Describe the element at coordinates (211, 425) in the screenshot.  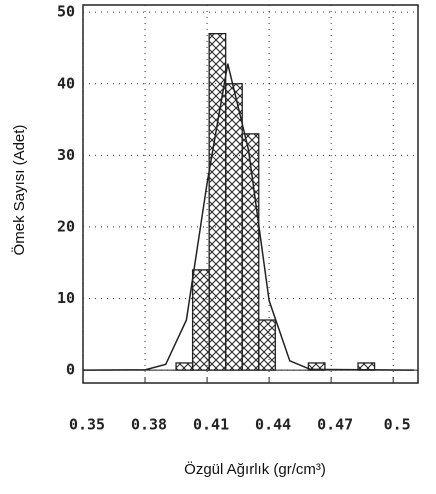
I see `x-tick-label: 0.41` at that location.